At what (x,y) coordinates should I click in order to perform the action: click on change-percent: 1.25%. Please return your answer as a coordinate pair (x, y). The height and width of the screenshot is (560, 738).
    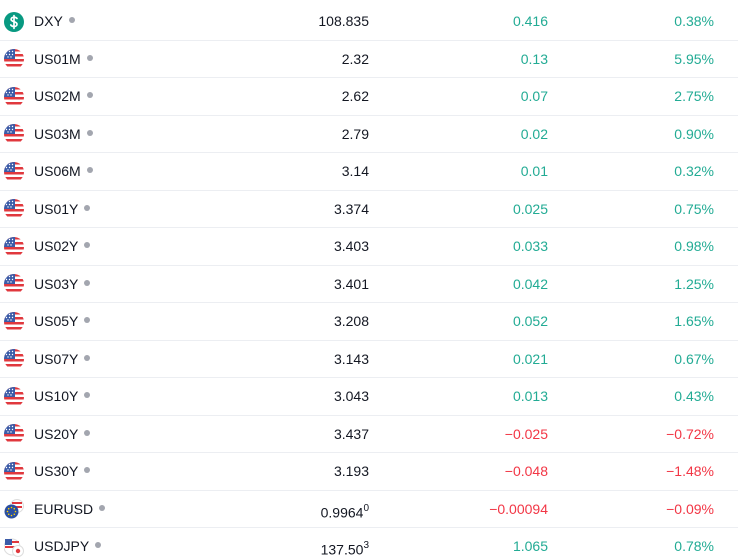
    Looking at the image, I should click on (694, 283).